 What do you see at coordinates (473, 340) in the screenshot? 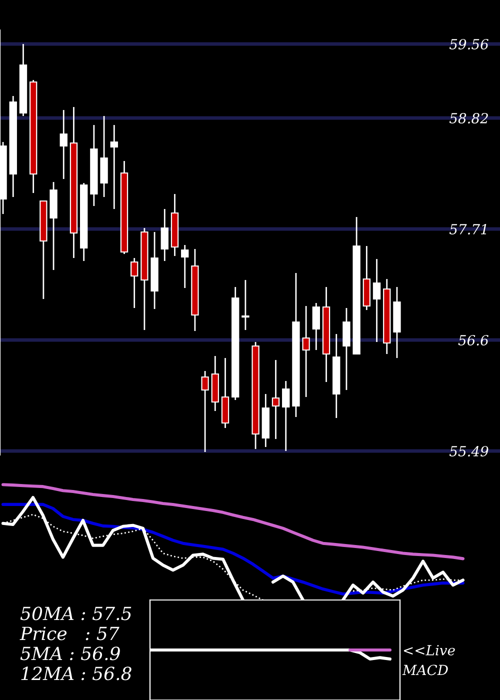
I see `y-tick-label: 56.6` at bounding box center [473, 340].